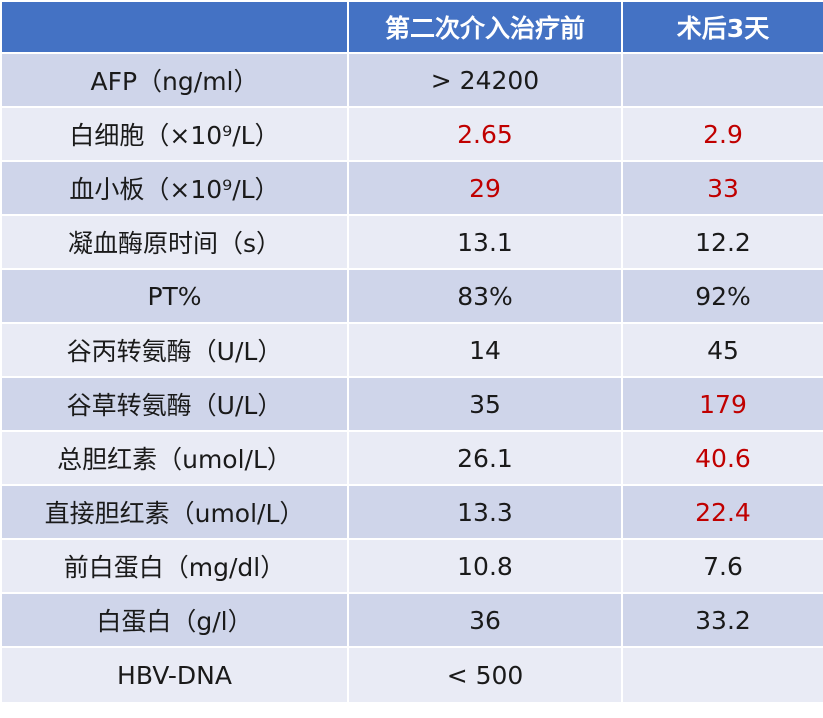  Describe the element at coordinates (722, 296) in the screenshot. I see `value-cell-post-op-day3: 92%` at that location.